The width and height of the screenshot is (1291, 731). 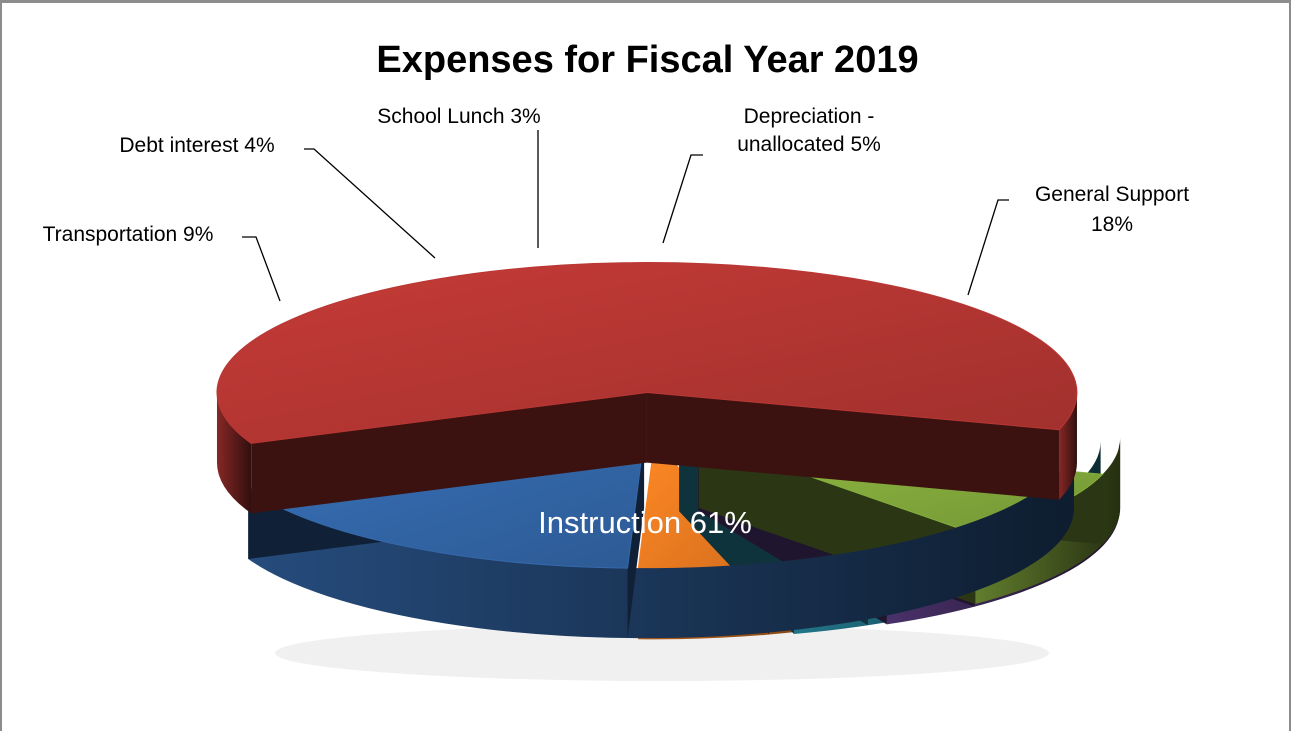 I want to click on data-label: Debt interest 4%, so click(x=196, y=145).